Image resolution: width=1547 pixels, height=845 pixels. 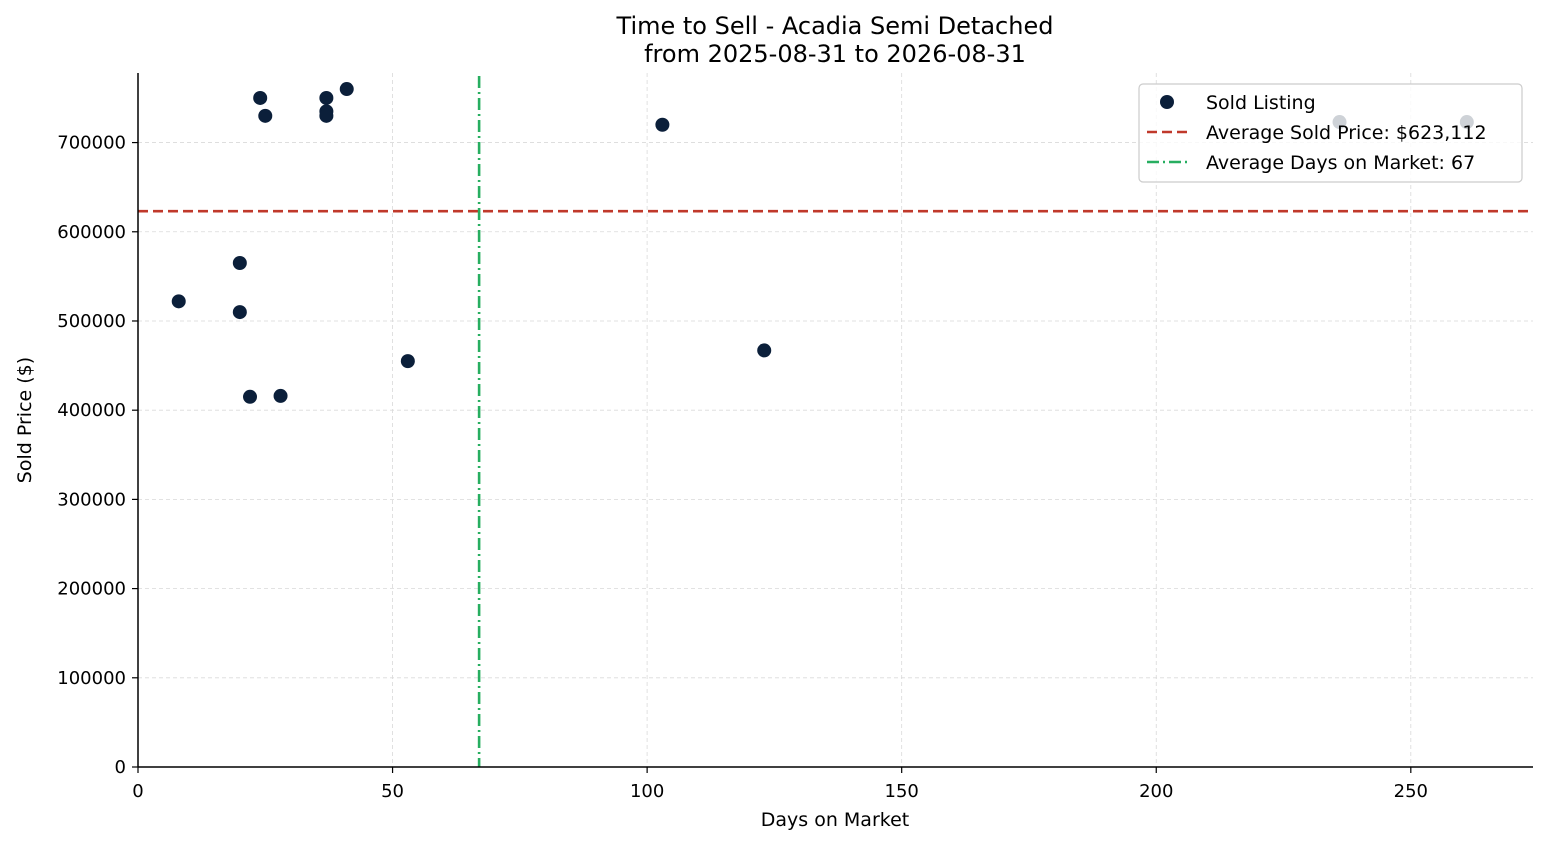 What do you see at coordinates (91, 678) in the screenshot?
I see `y-tick-label: 100000` at bounding box center [91, 678].